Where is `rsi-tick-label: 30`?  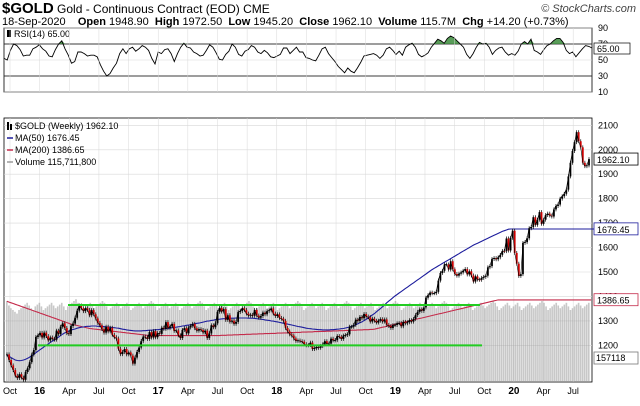
rsi-tick-label: 30 is located at coordinates (603, 76).